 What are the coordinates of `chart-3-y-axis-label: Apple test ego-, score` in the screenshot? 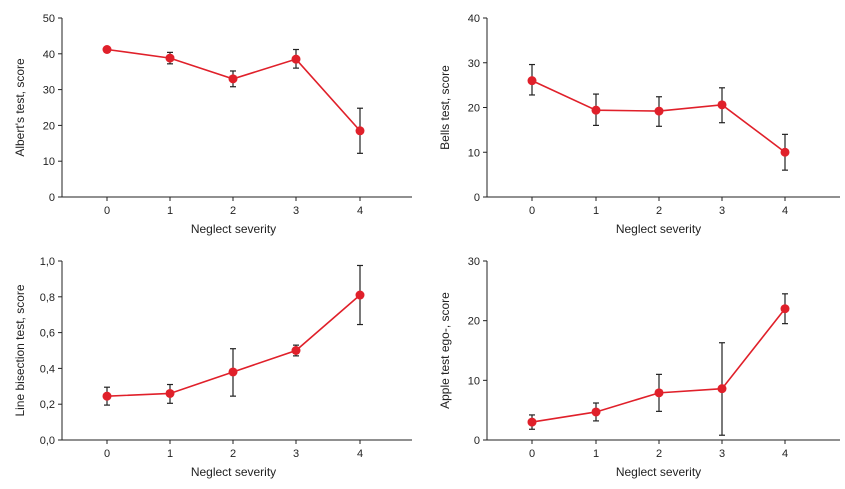 It's located at (445, 350).